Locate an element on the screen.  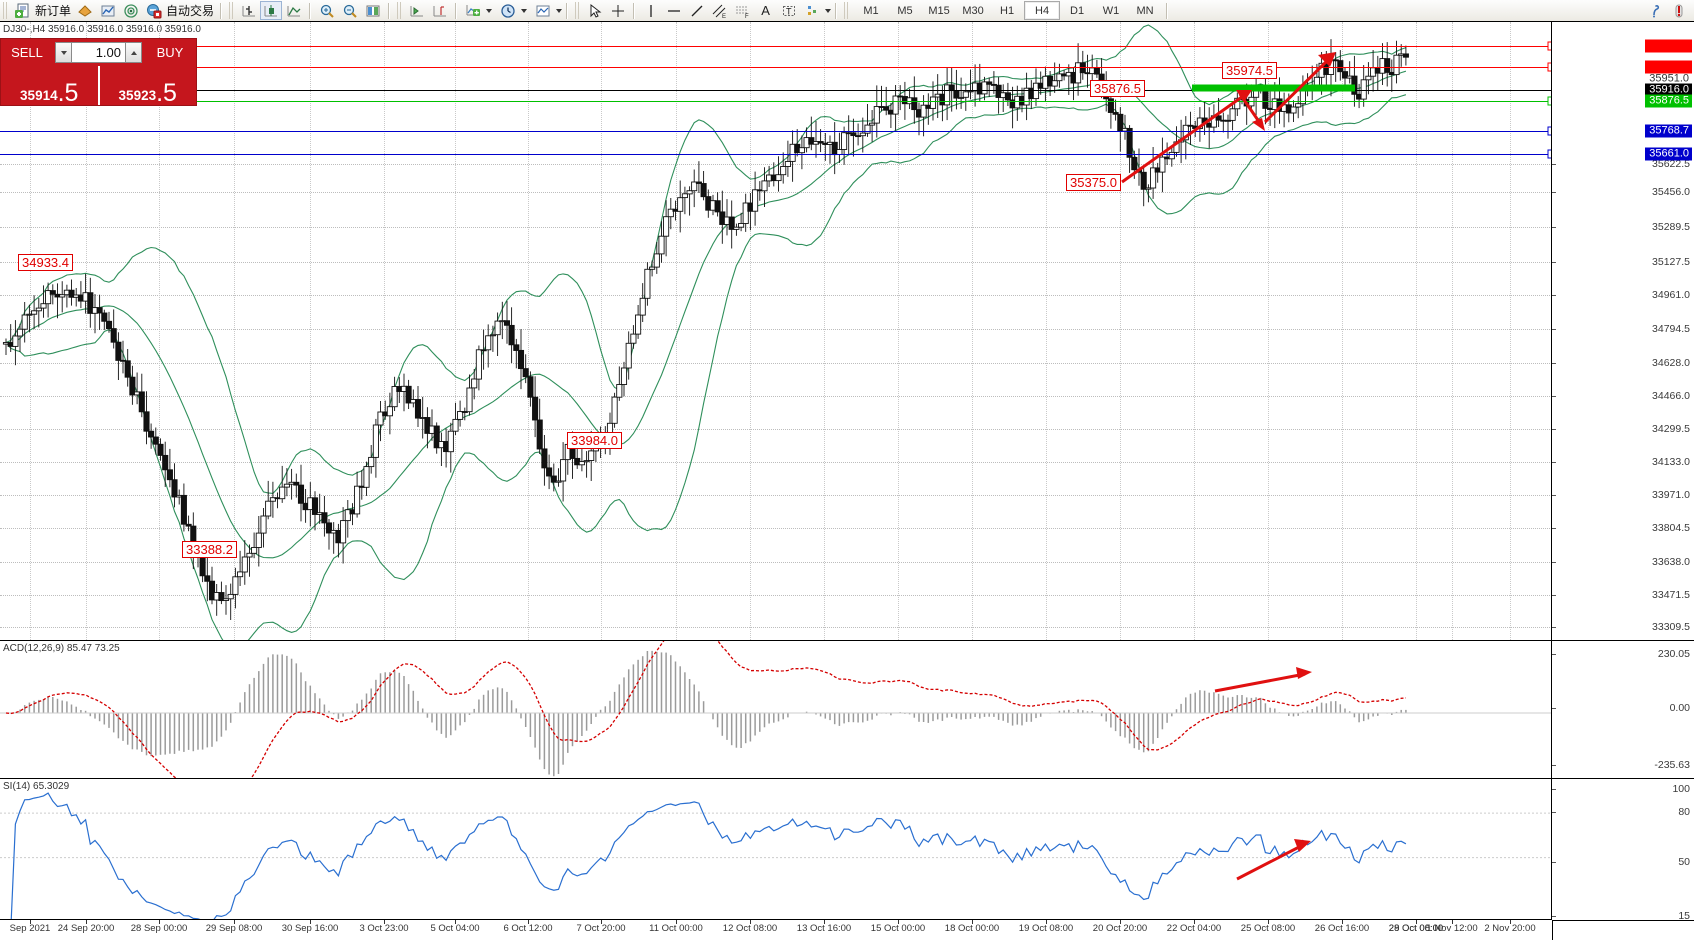
annotation-35974: 35974.5 is located at coordinates (1249, 70).